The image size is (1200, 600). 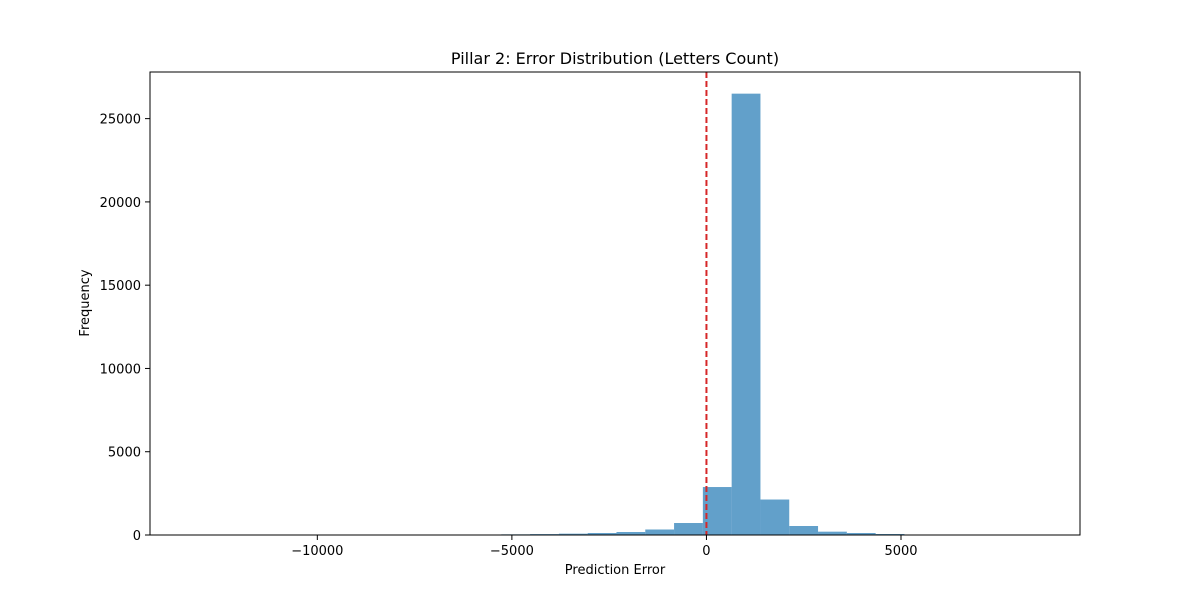 I want to click on x-tick-label: −10000, so click(x=317, y=551).